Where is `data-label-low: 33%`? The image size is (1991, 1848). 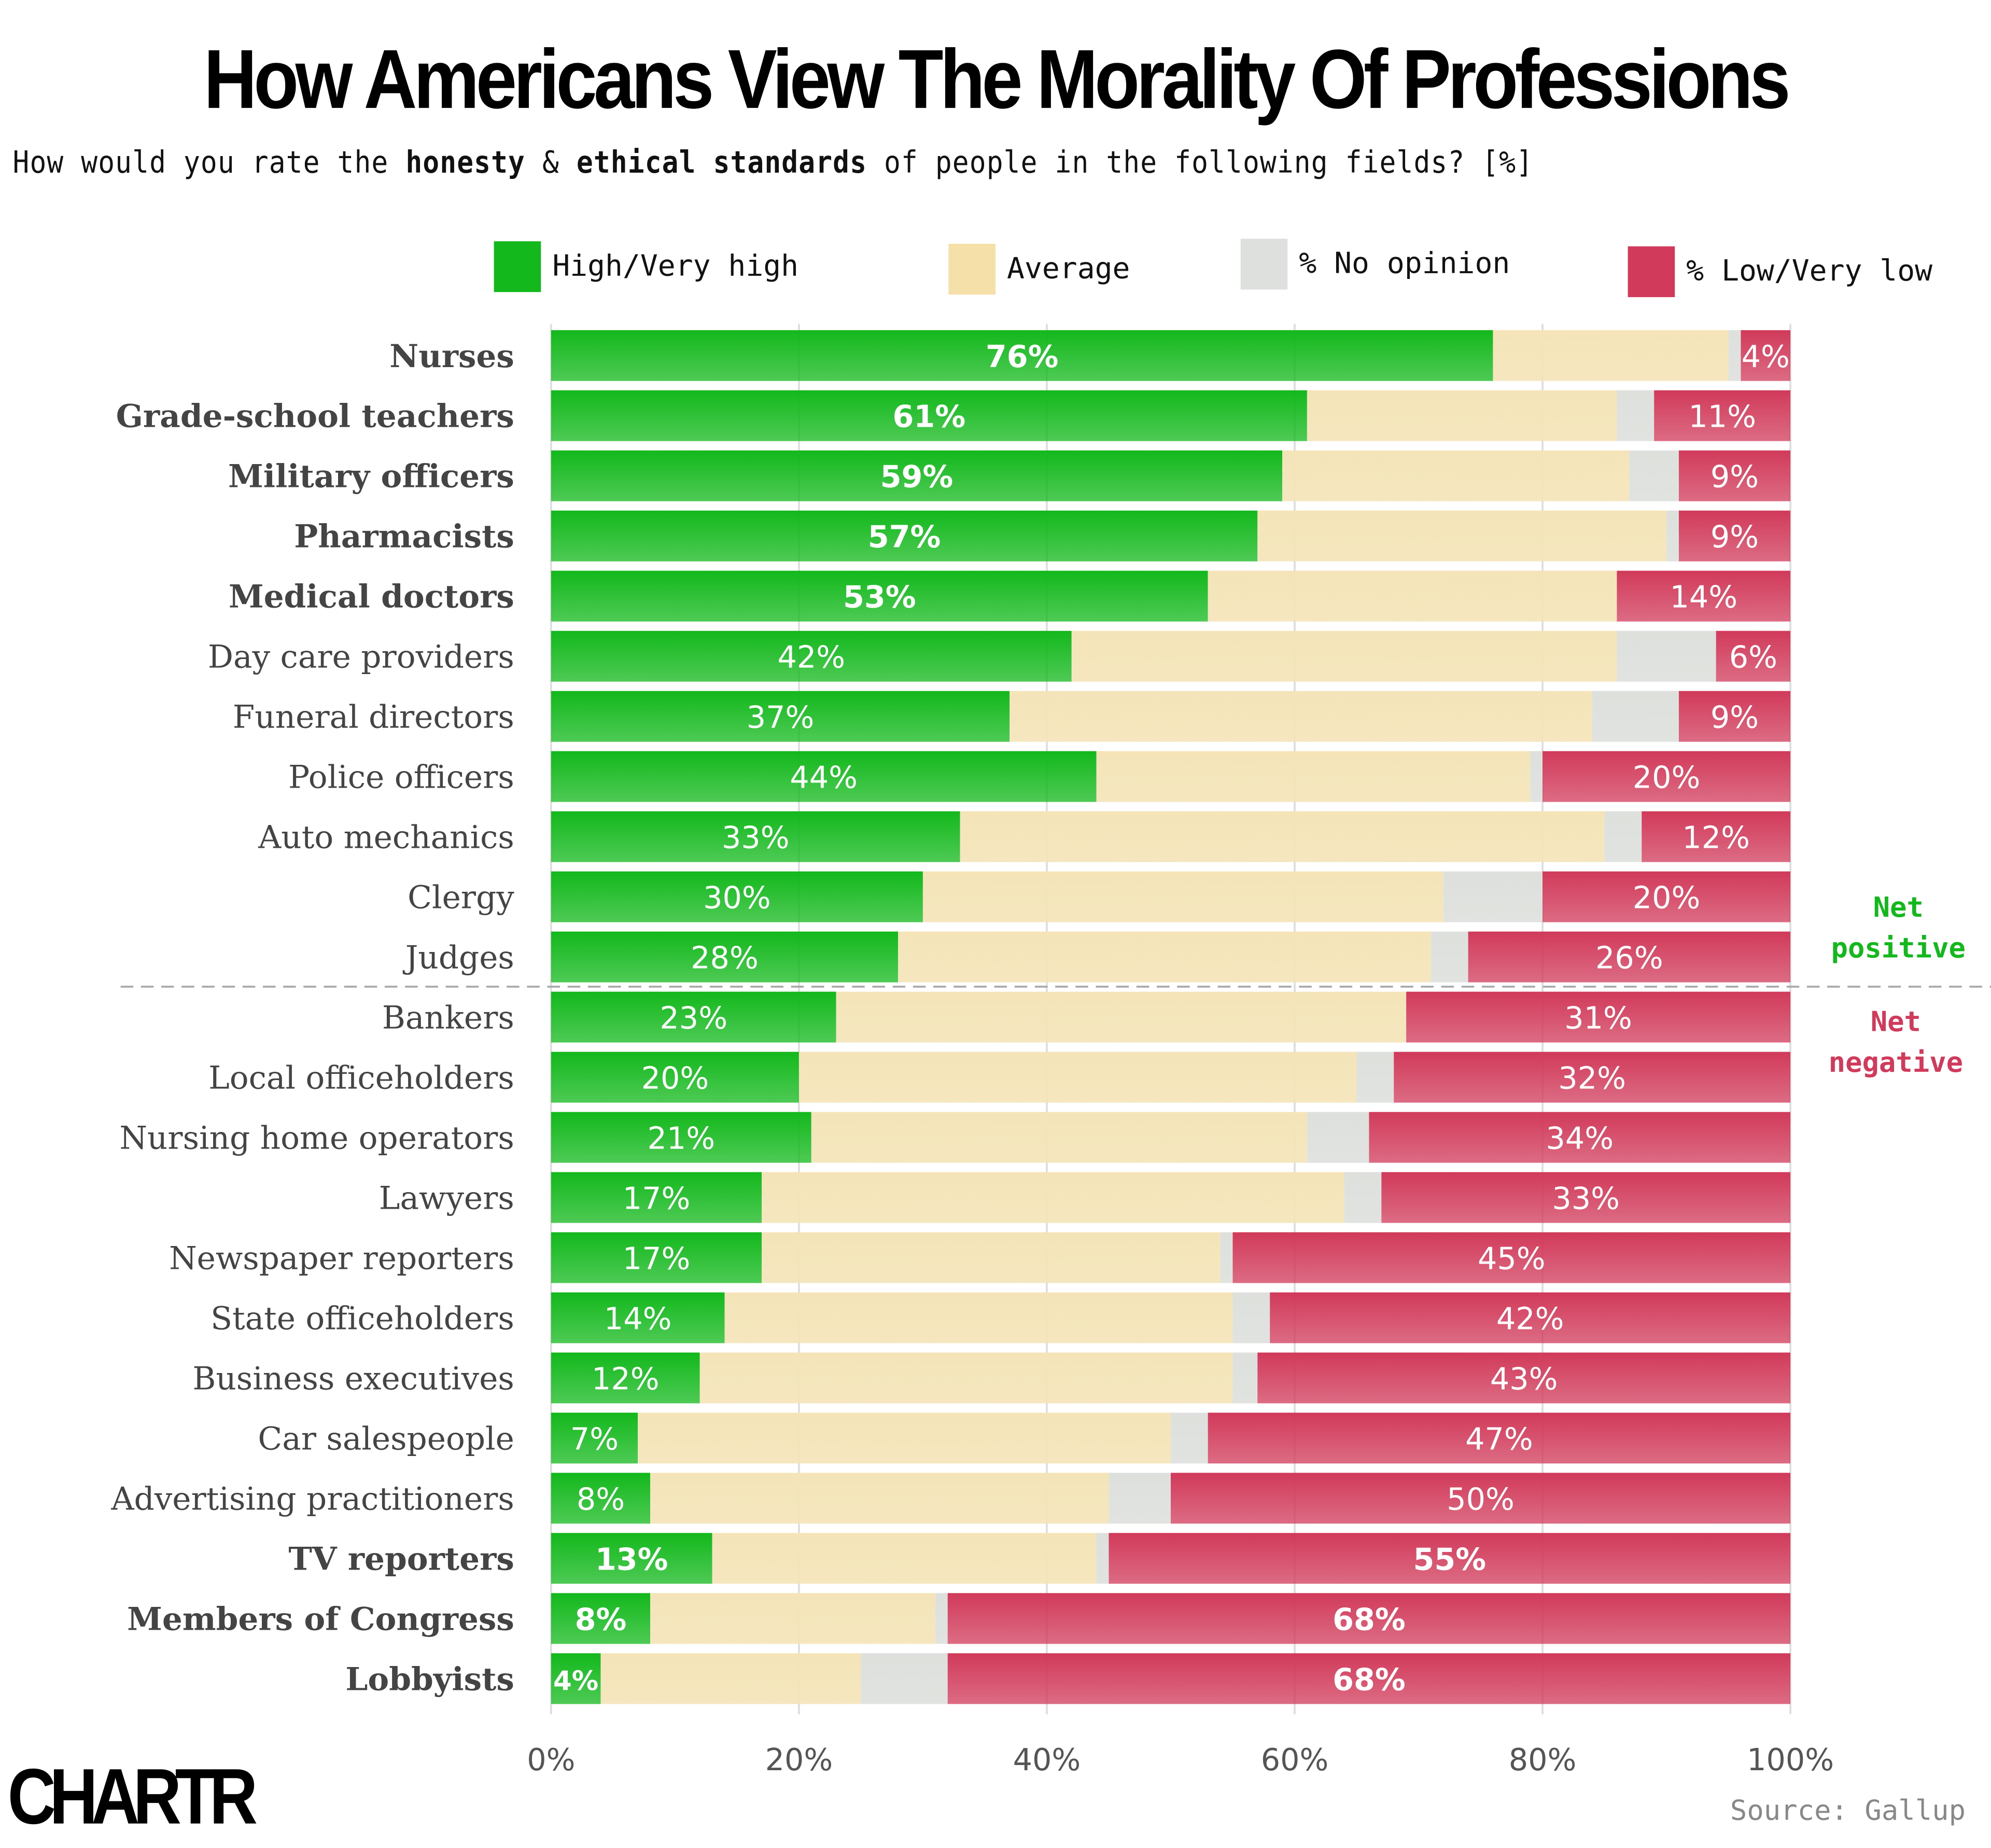
data-label-low: 33% is located at coordinates (1586, 1198).